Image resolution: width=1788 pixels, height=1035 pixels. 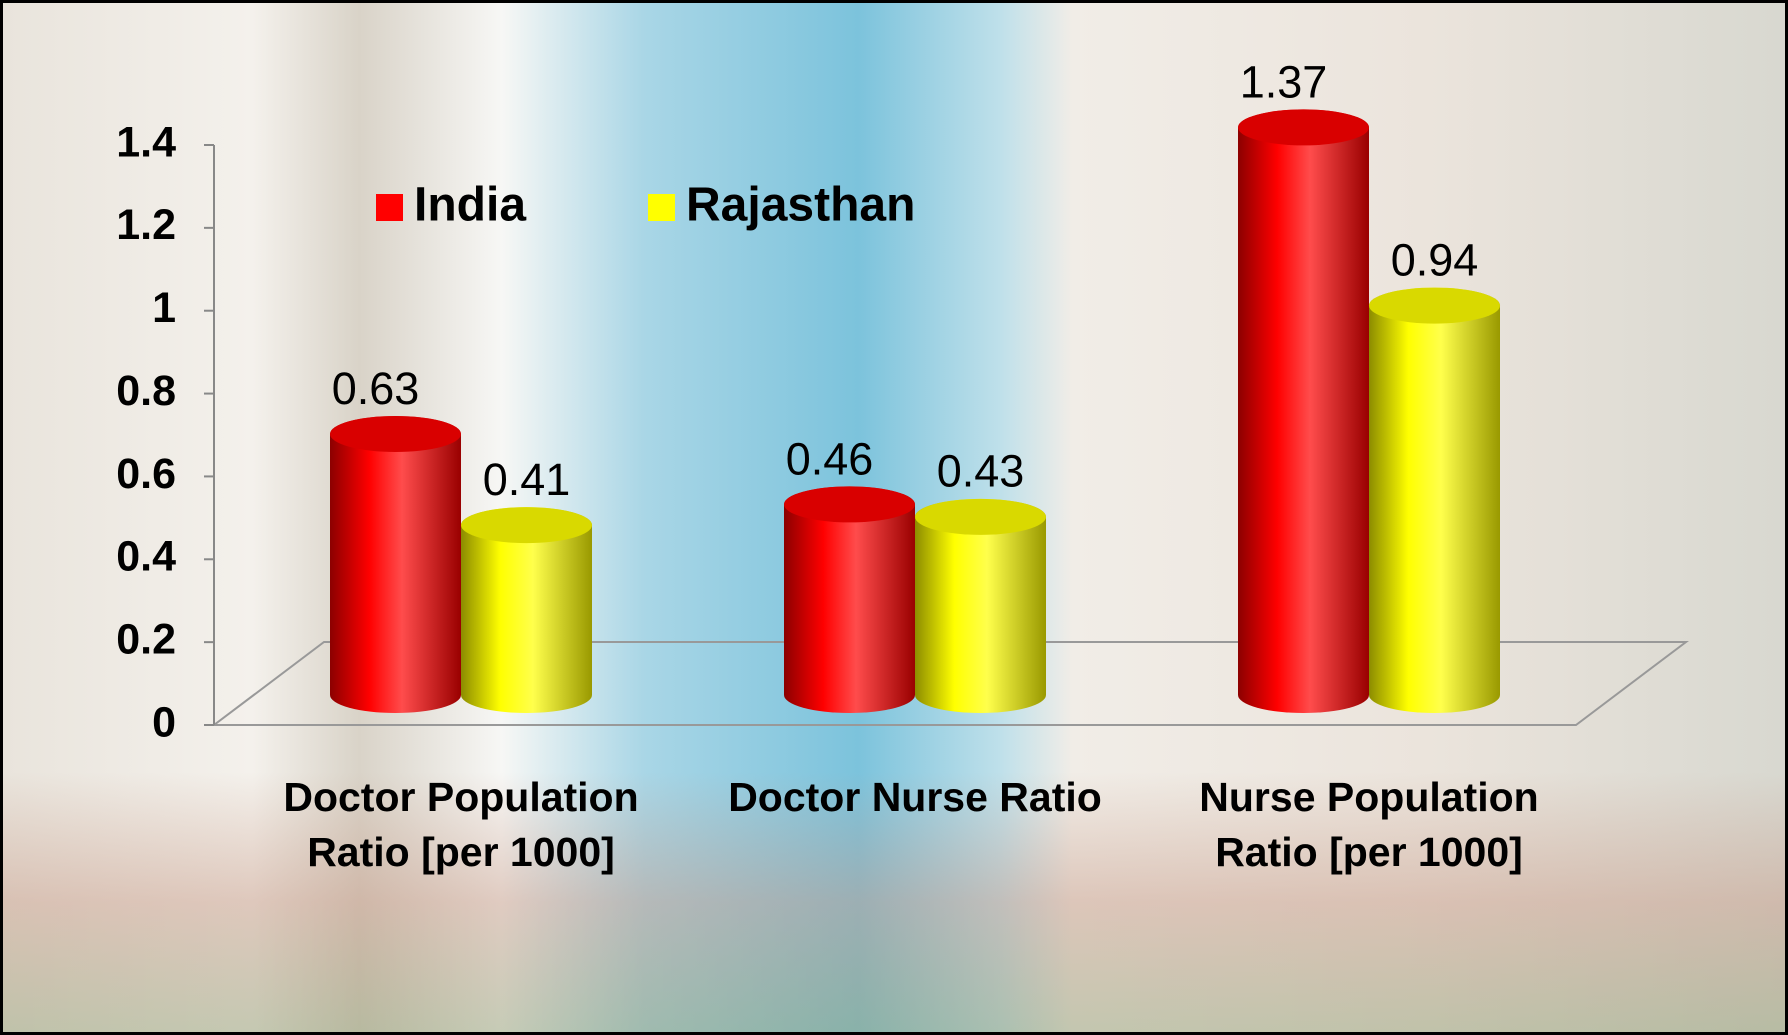 I want to click on x-tick-label: Doctor Population Ratio [per 1000], so click(x=461, y=824).